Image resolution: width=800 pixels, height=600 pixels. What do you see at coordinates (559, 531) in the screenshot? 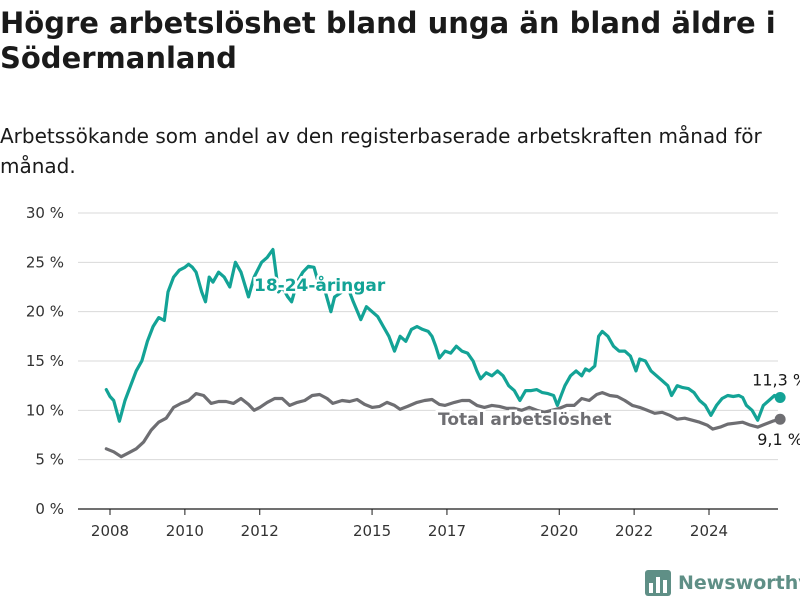
I see `x-tick-label: 2020` at bounding box center [559, 531].